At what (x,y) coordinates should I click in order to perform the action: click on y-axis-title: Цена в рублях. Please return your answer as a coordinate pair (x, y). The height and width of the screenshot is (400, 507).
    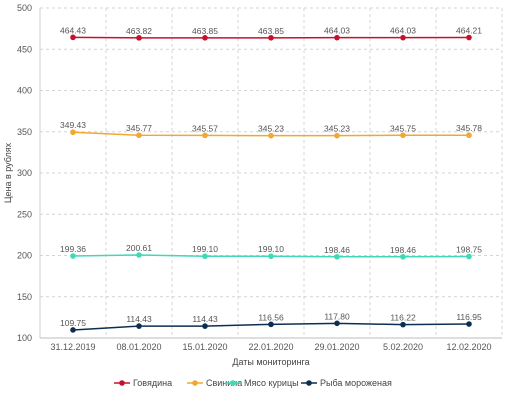
    Looking at the image, I should click on (8, 172).